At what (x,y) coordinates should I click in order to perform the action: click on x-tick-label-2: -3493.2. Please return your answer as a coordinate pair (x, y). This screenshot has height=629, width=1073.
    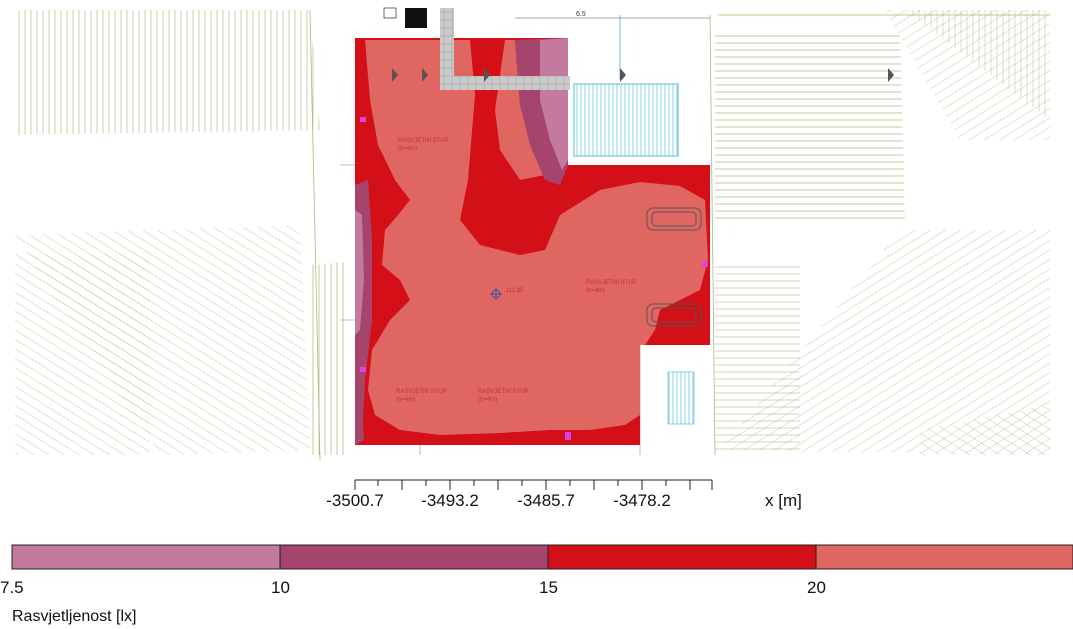
    Looking at the image, I should click on (450, 500).